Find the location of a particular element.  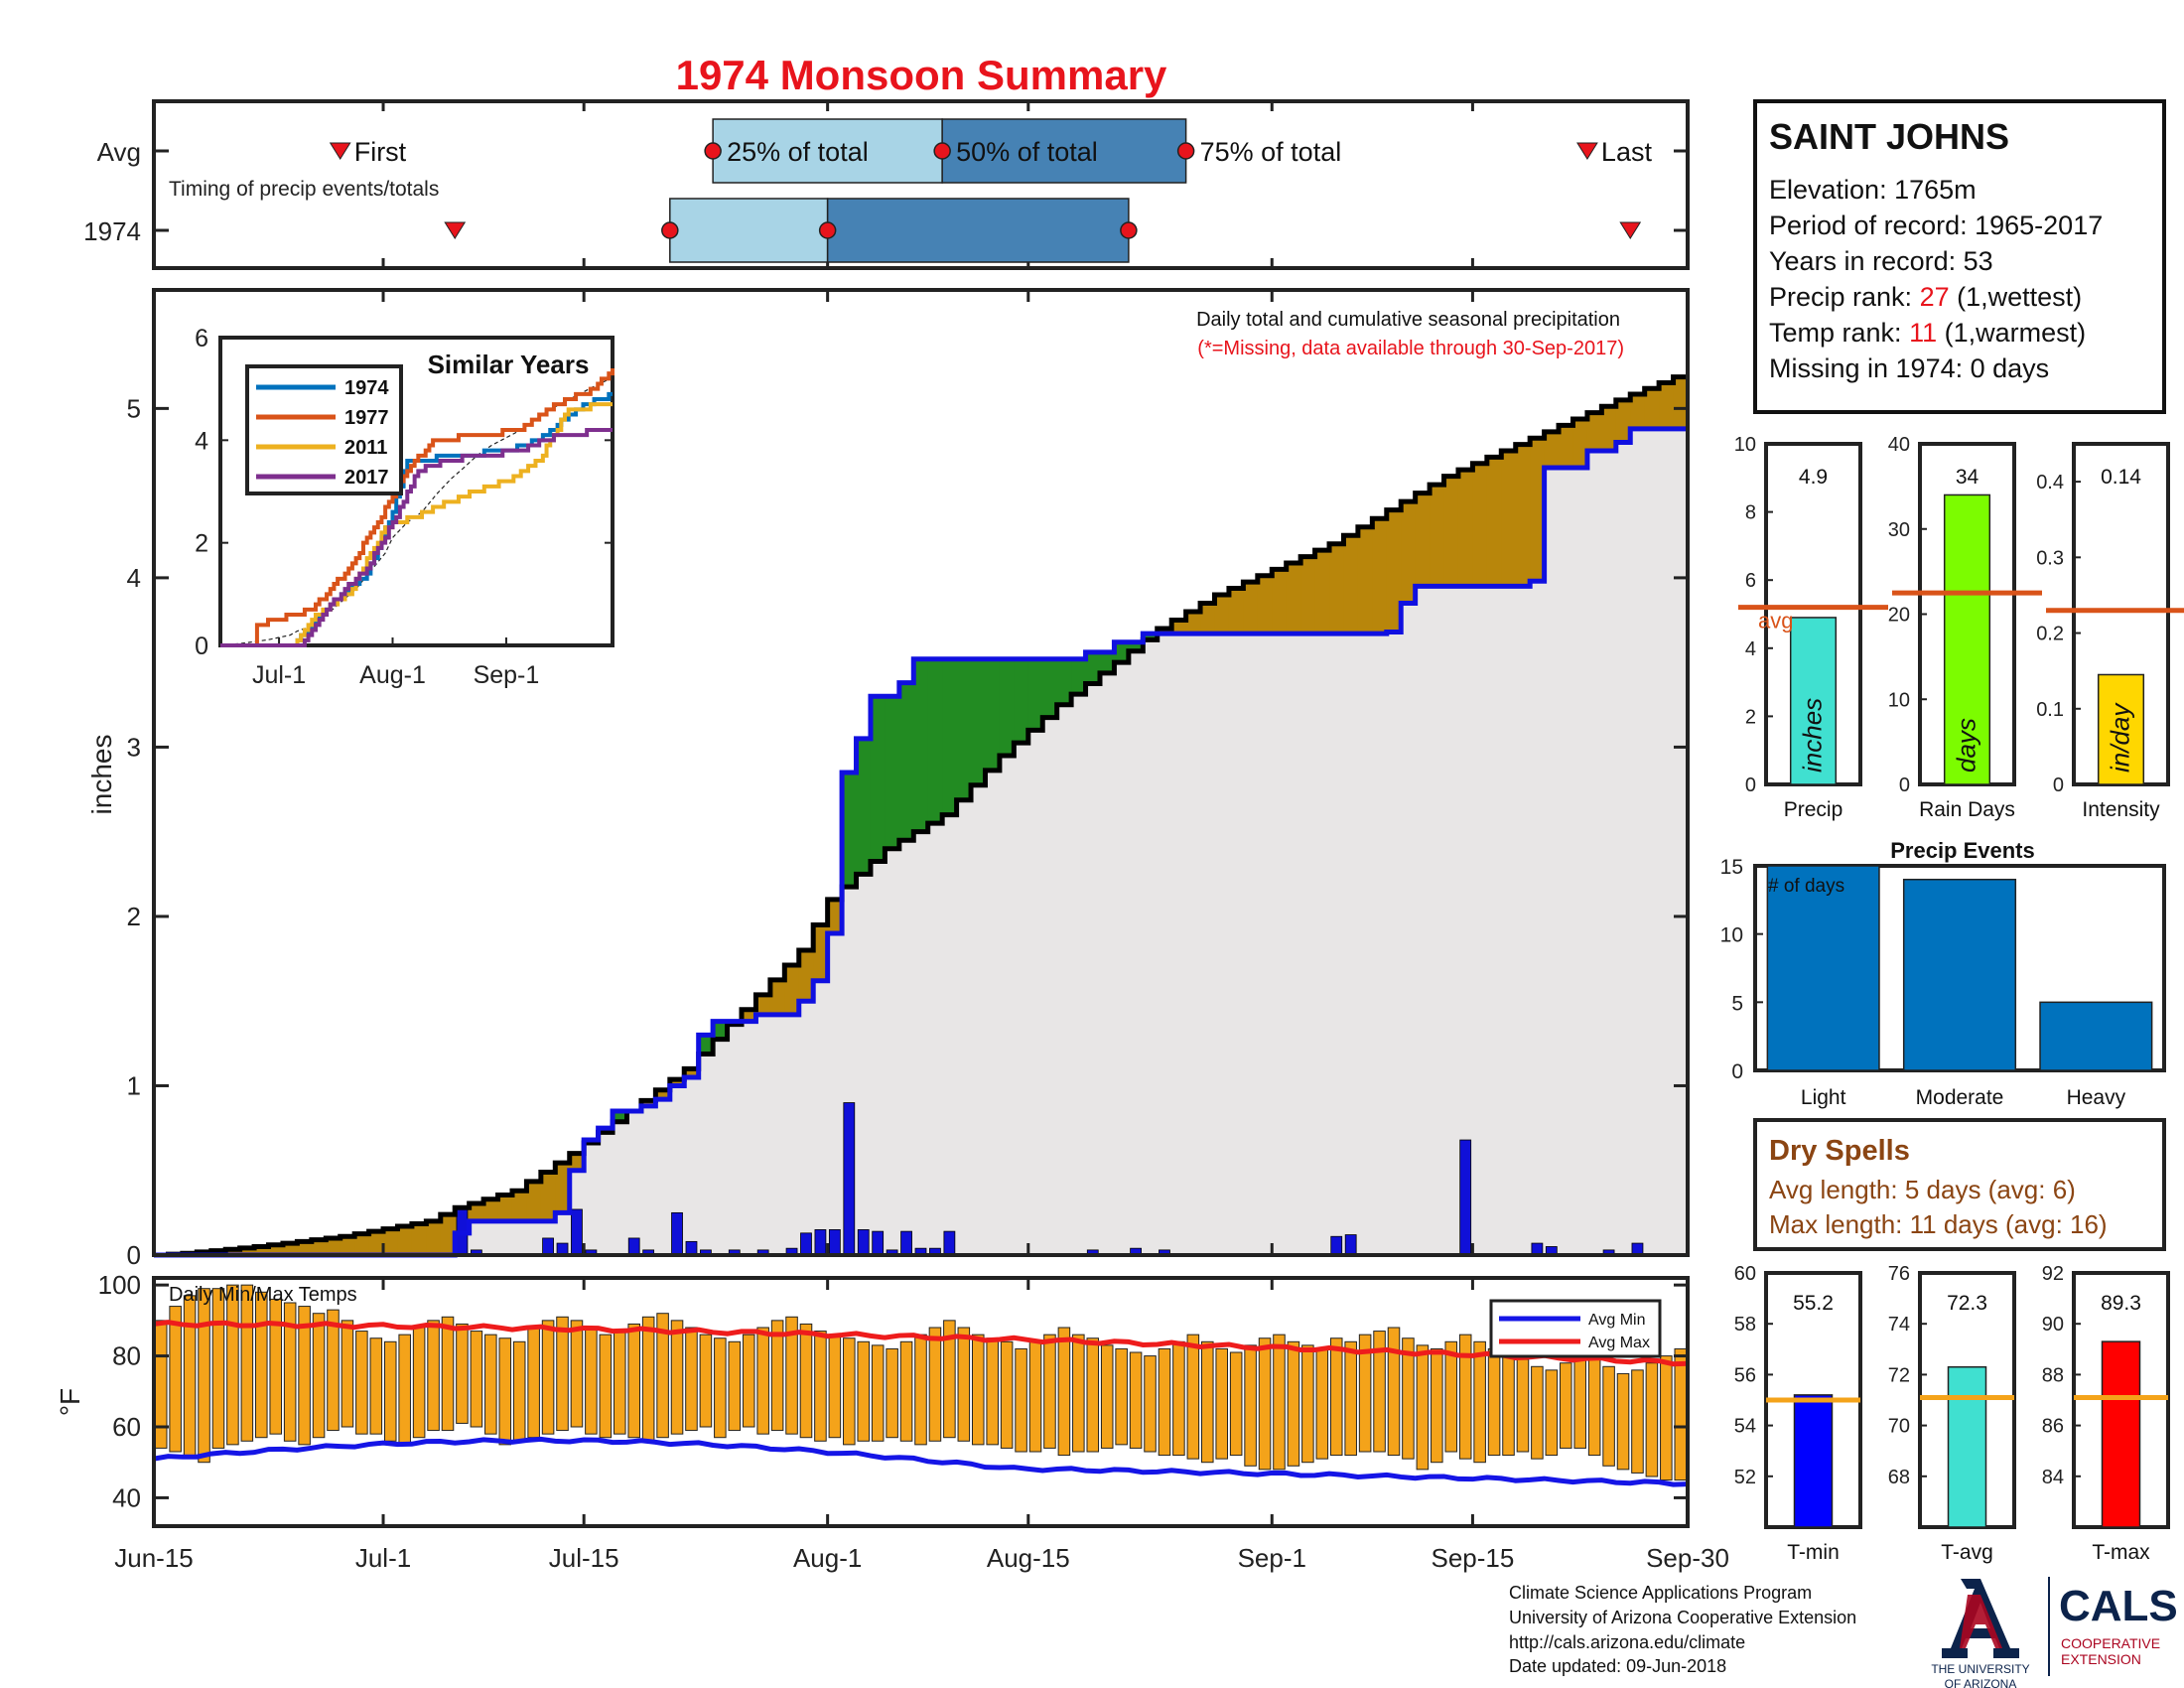

tsum-ytick-label: 60 is located at coordinates (1745, 1274).